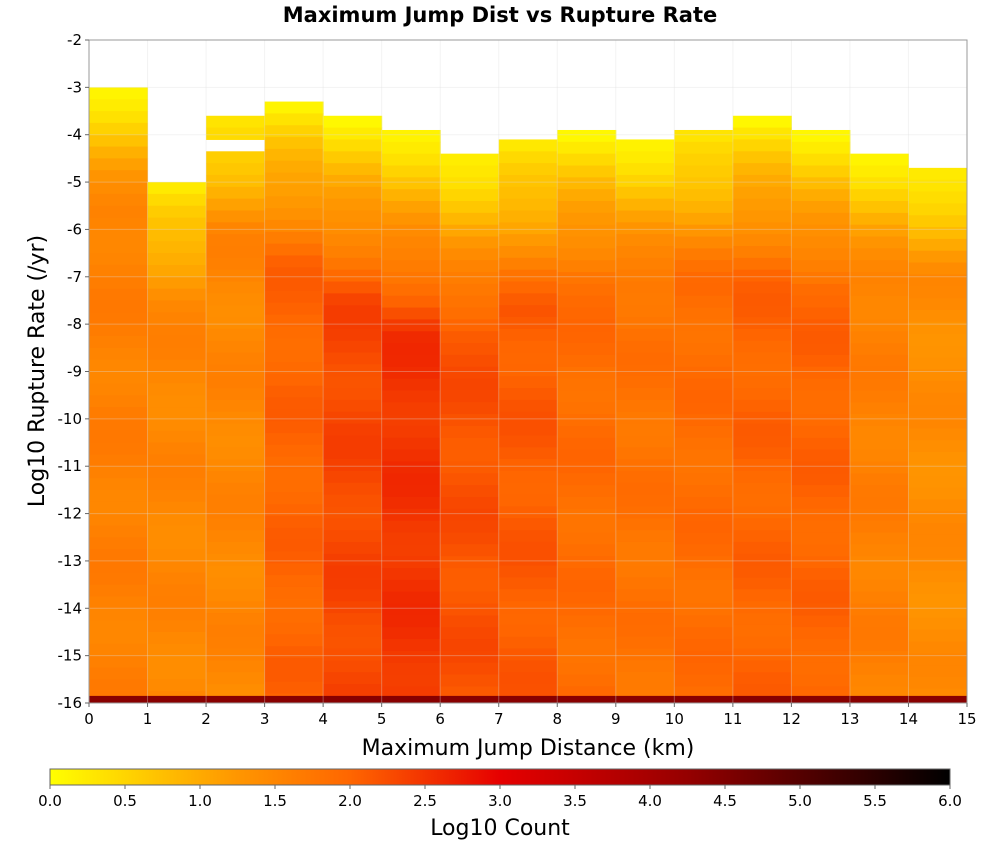 This screenshot has width=1000, height=850. What do you see at coordinates (800, 801) in the screenshot?
I see `colorbar-tick-label: 5.0` at bounding box center [800, 801].